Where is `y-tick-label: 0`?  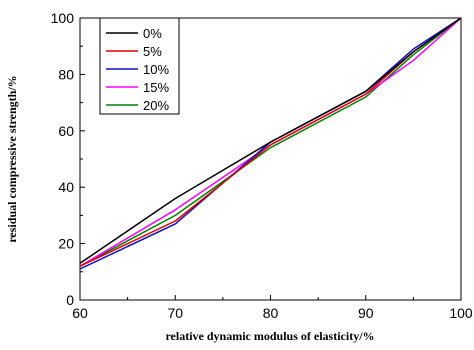
y-tick-label: 0 is located at coordinates (70, 300).